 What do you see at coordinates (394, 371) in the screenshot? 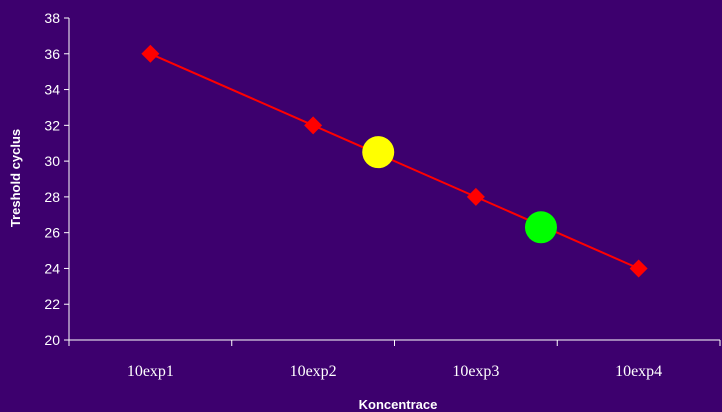
I see `x-tick-labels: 10exp1 10exp2 10exp3 10exp4` at bounding box center [394, 371].